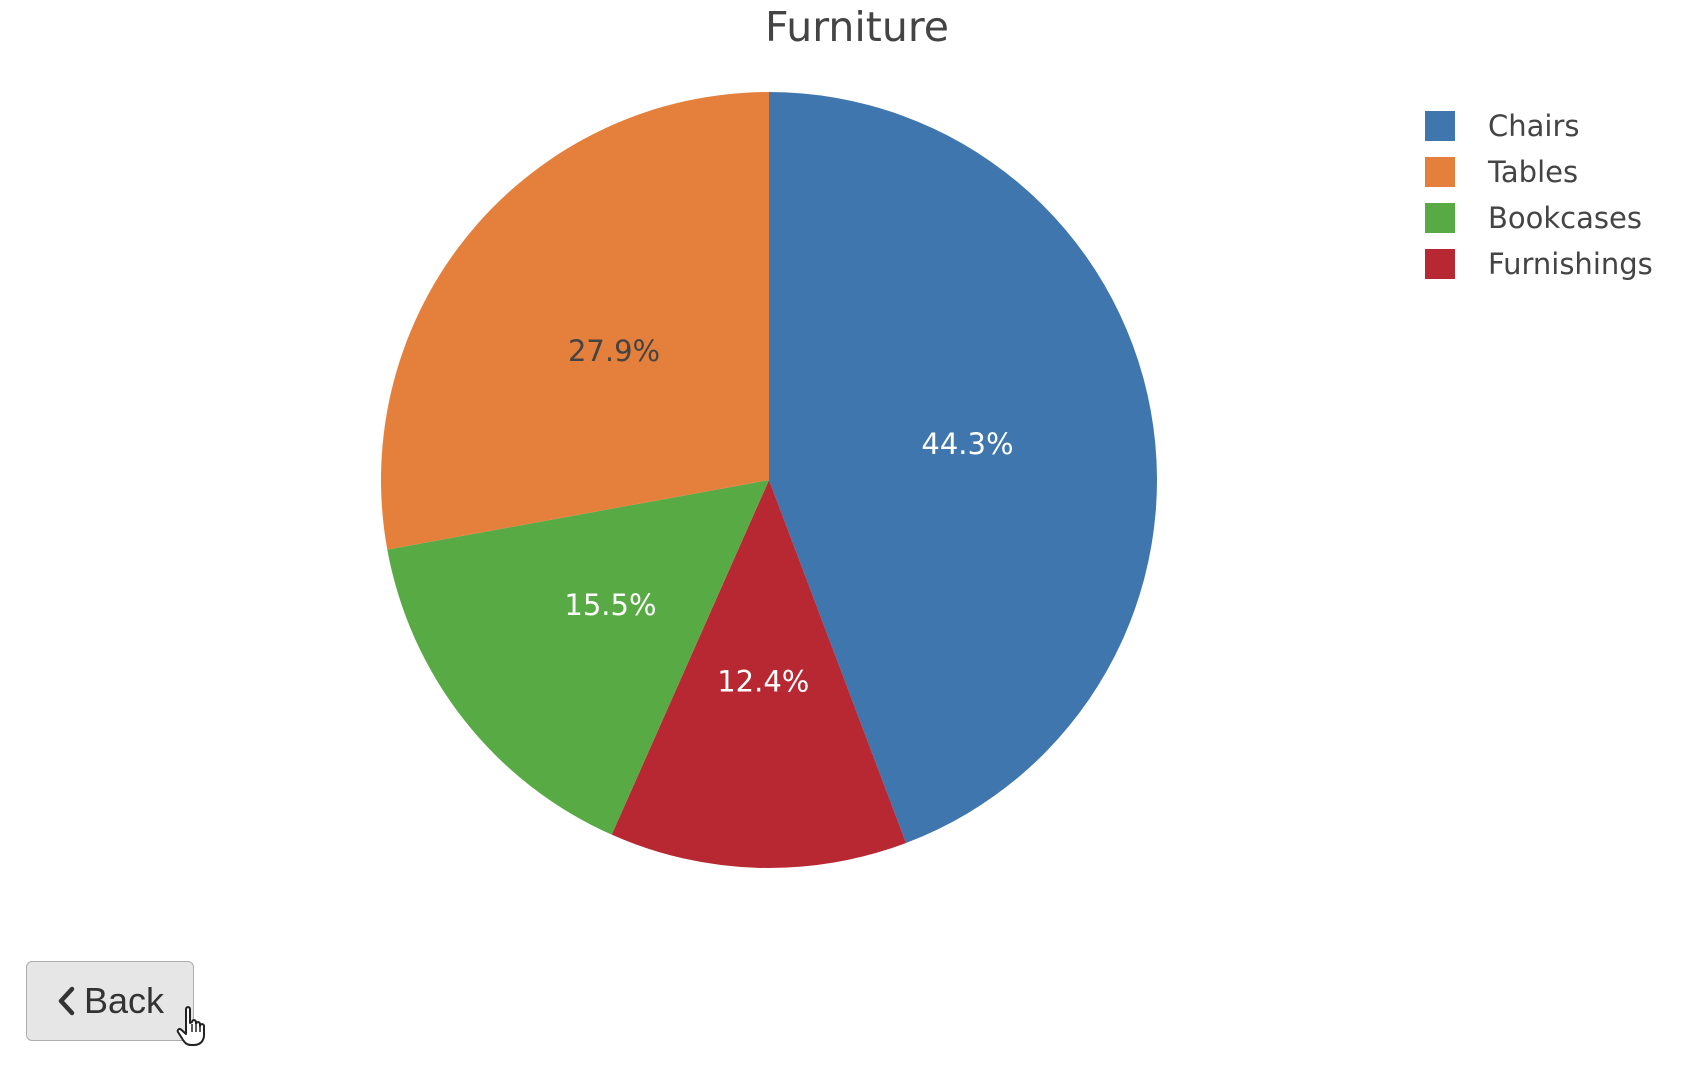 The height and width of the screenshot is (1080, 1682). Describe the element at coordinates (1534, 126) in the screenshot. I see `legend-label-chairs: Chairs` at that location.